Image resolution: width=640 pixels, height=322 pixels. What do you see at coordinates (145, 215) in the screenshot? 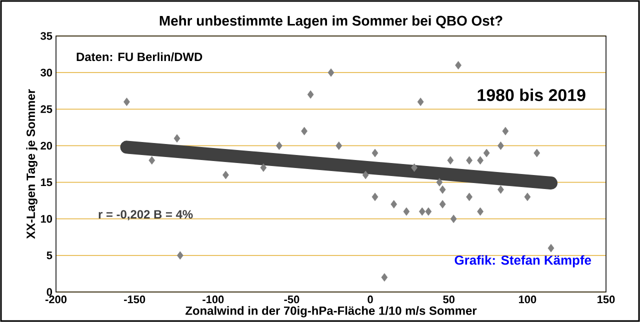
I see `annotation: r = -0,202 B = 4%` at bounding box center [145, 215].